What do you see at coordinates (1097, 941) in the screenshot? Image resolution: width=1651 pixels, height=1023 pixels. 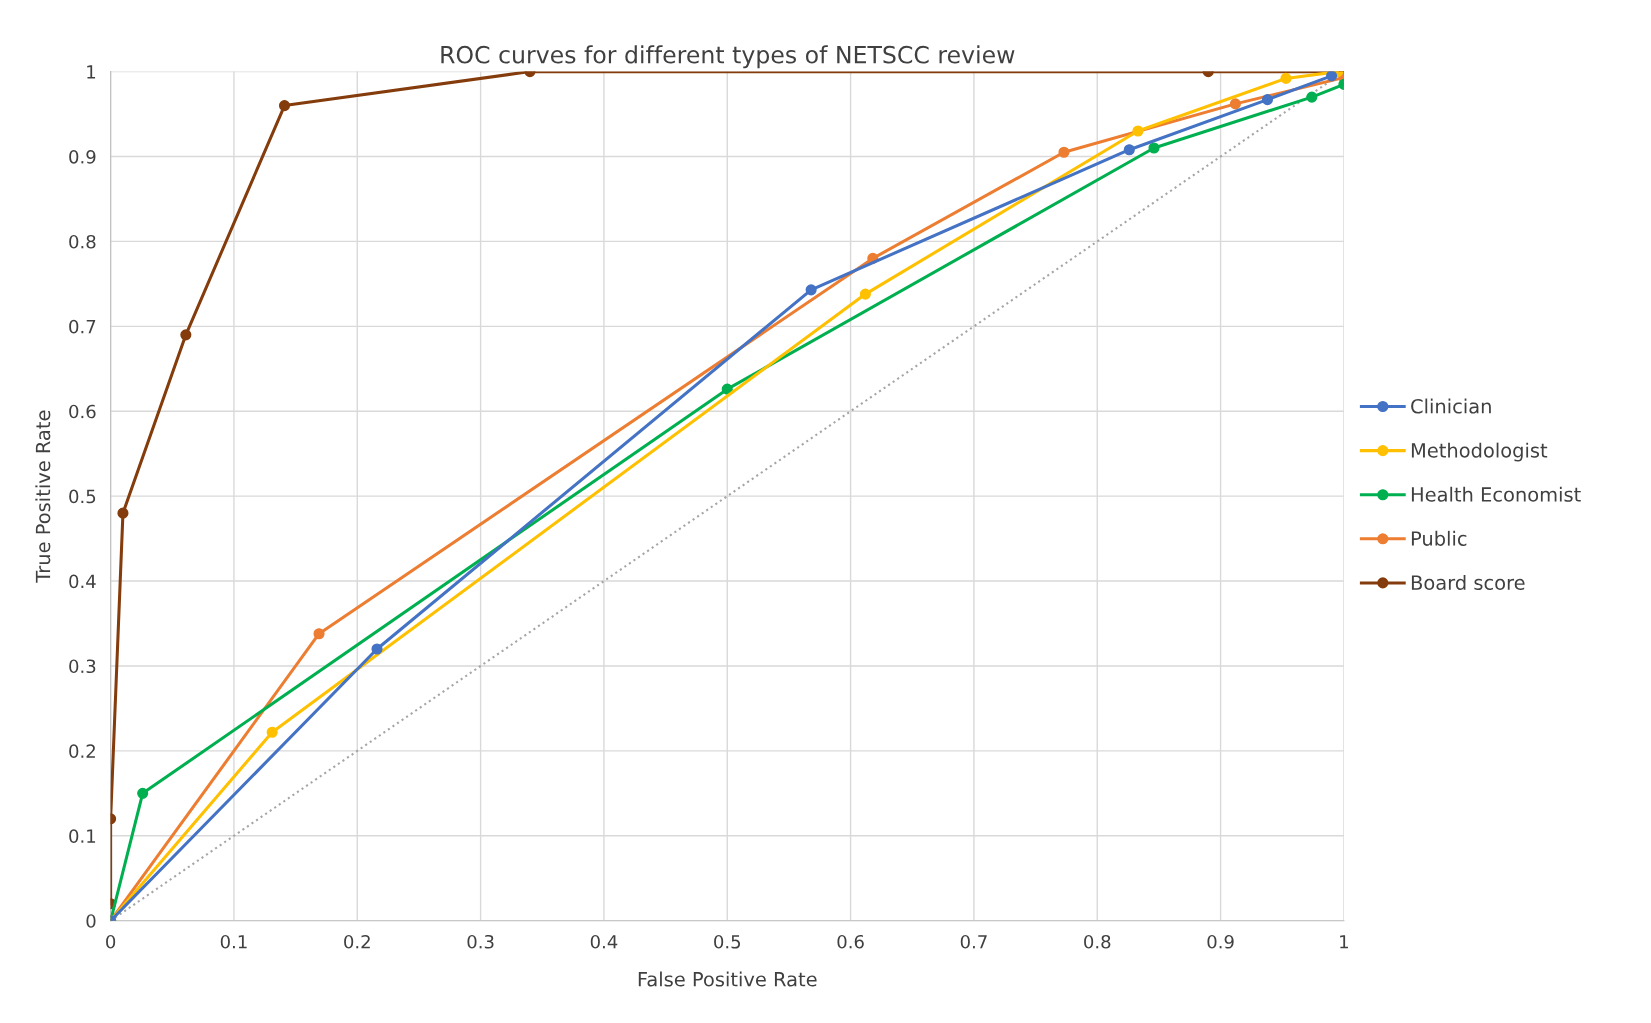 I see `x-tick-label: 0.8` at bounding box center [1097, 941].